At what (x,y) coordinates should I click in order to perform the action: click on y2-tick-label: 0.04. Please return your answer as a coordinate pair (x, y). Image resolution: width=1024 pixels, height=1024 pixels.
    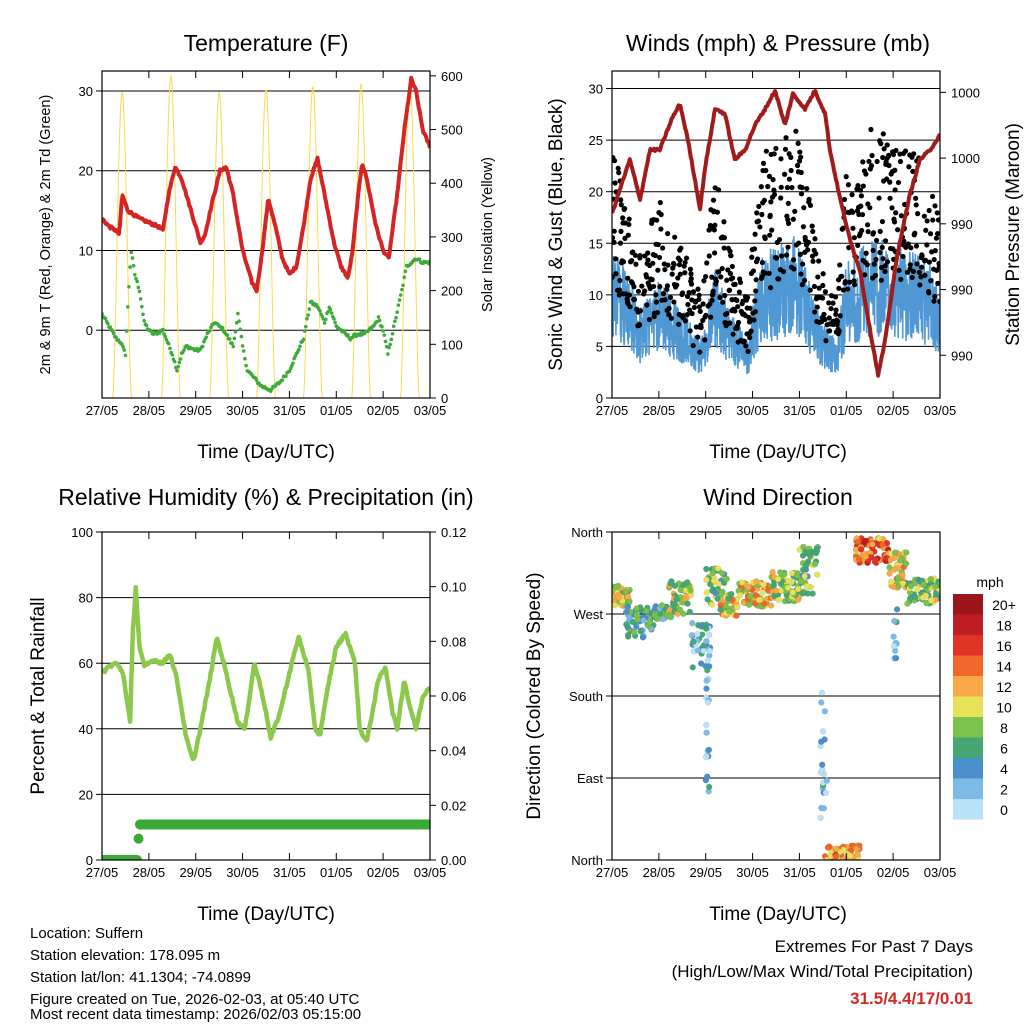
    Looking at the image, I should click on (453, 751).